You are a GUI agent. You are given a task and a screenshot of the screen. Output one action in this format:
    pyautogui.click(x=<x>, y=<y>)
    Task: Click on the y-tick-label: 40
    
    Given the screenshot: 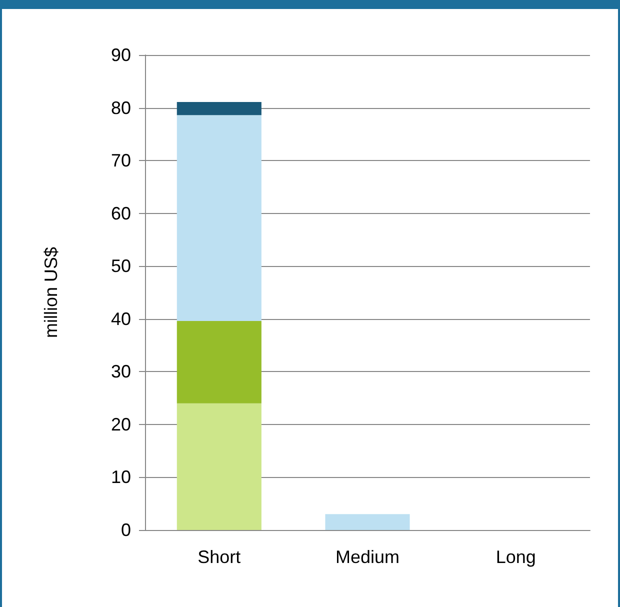 What is the action you would take?
    pyautogui.click(x=120, y=318)
    